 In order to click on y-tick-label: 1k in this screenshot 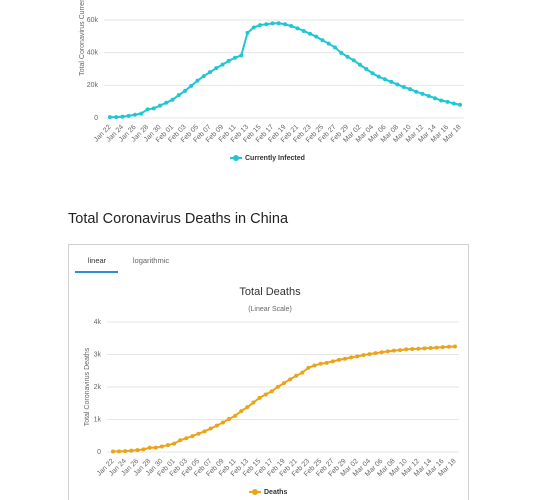, I will do `click(98, 419)`.